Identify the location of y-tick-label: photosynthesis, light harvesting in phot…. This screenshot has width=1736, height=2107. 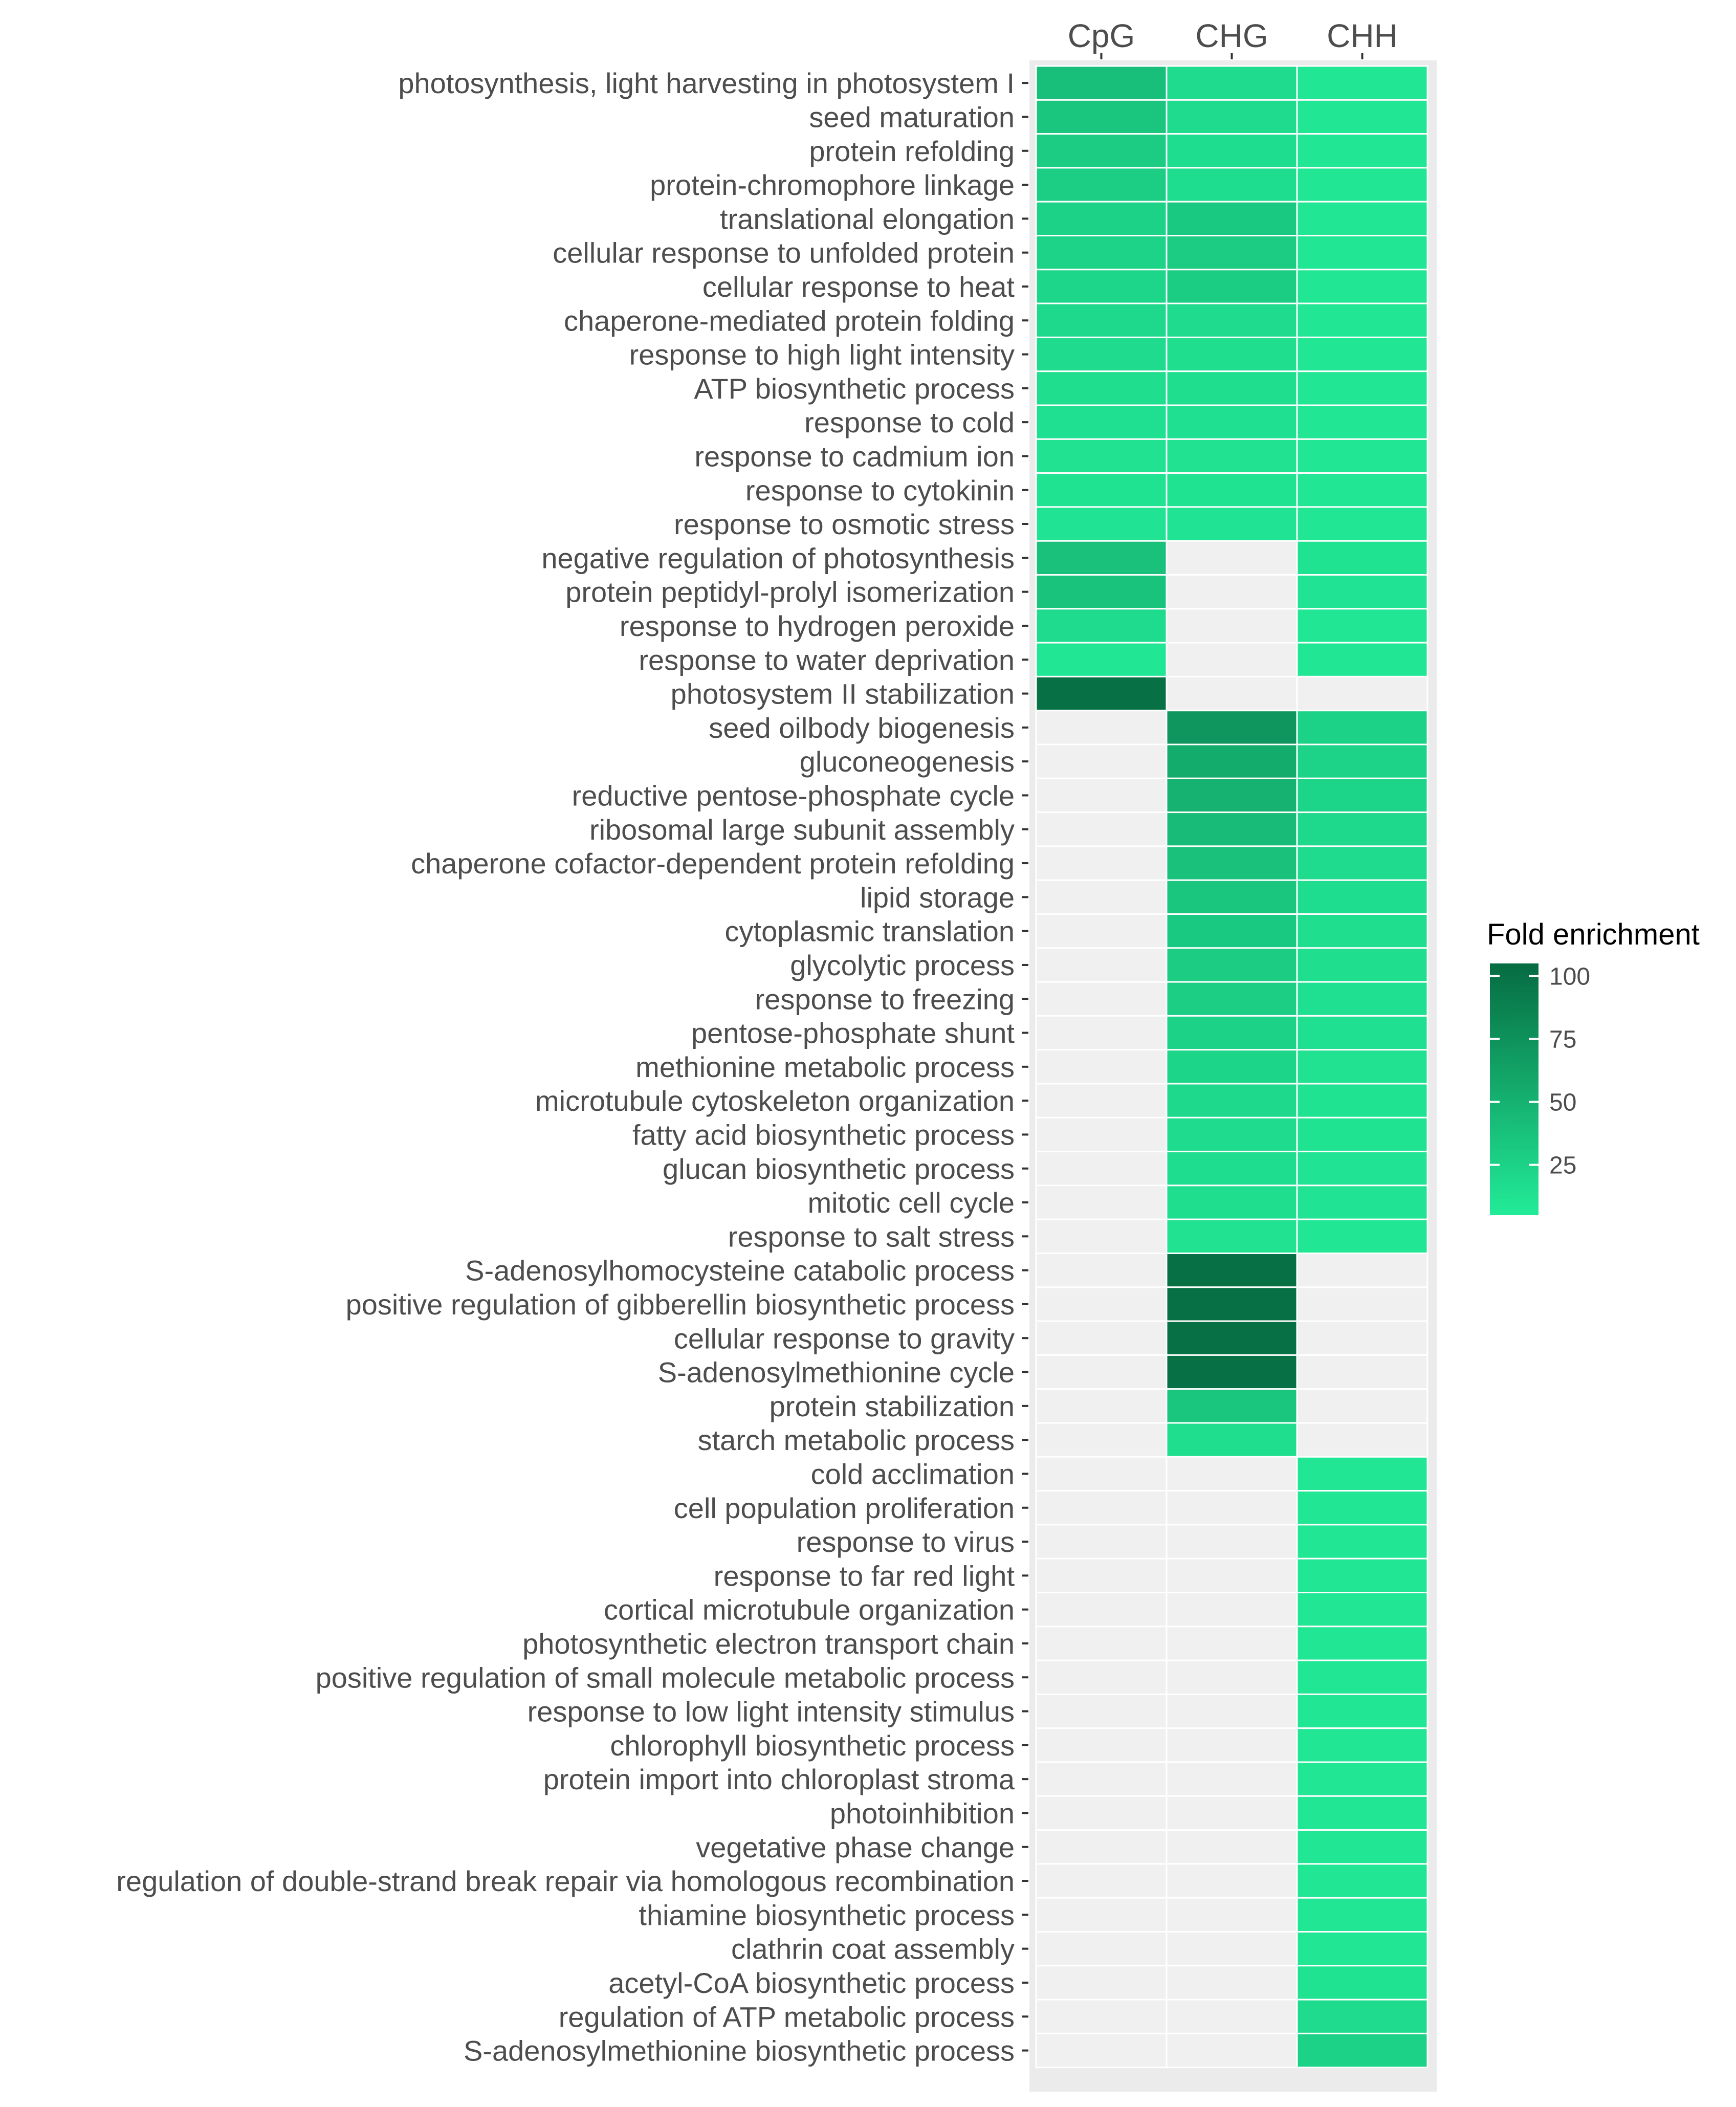
(706, 83).